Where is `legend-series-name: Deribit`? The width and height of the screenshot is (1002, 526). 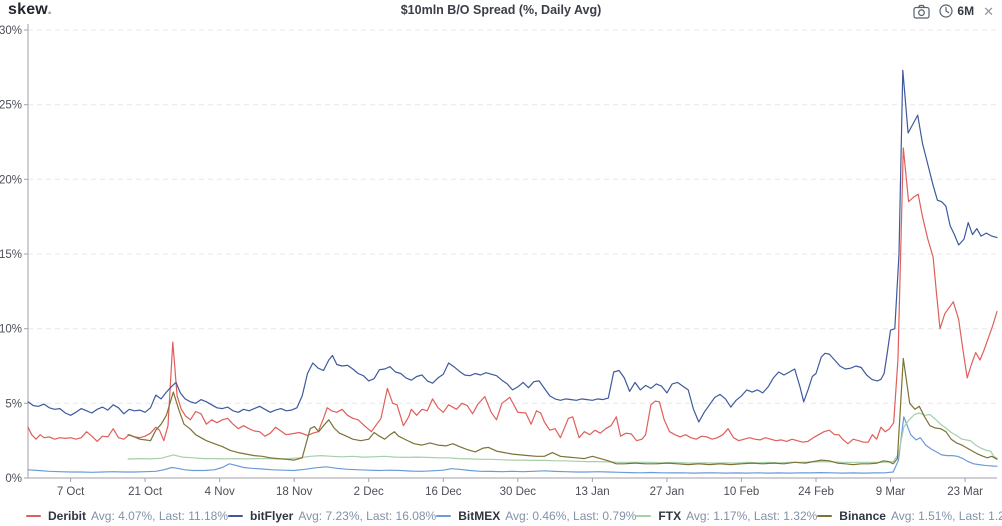 legend-series-name: Deribit is located at coordinates (67, 516).